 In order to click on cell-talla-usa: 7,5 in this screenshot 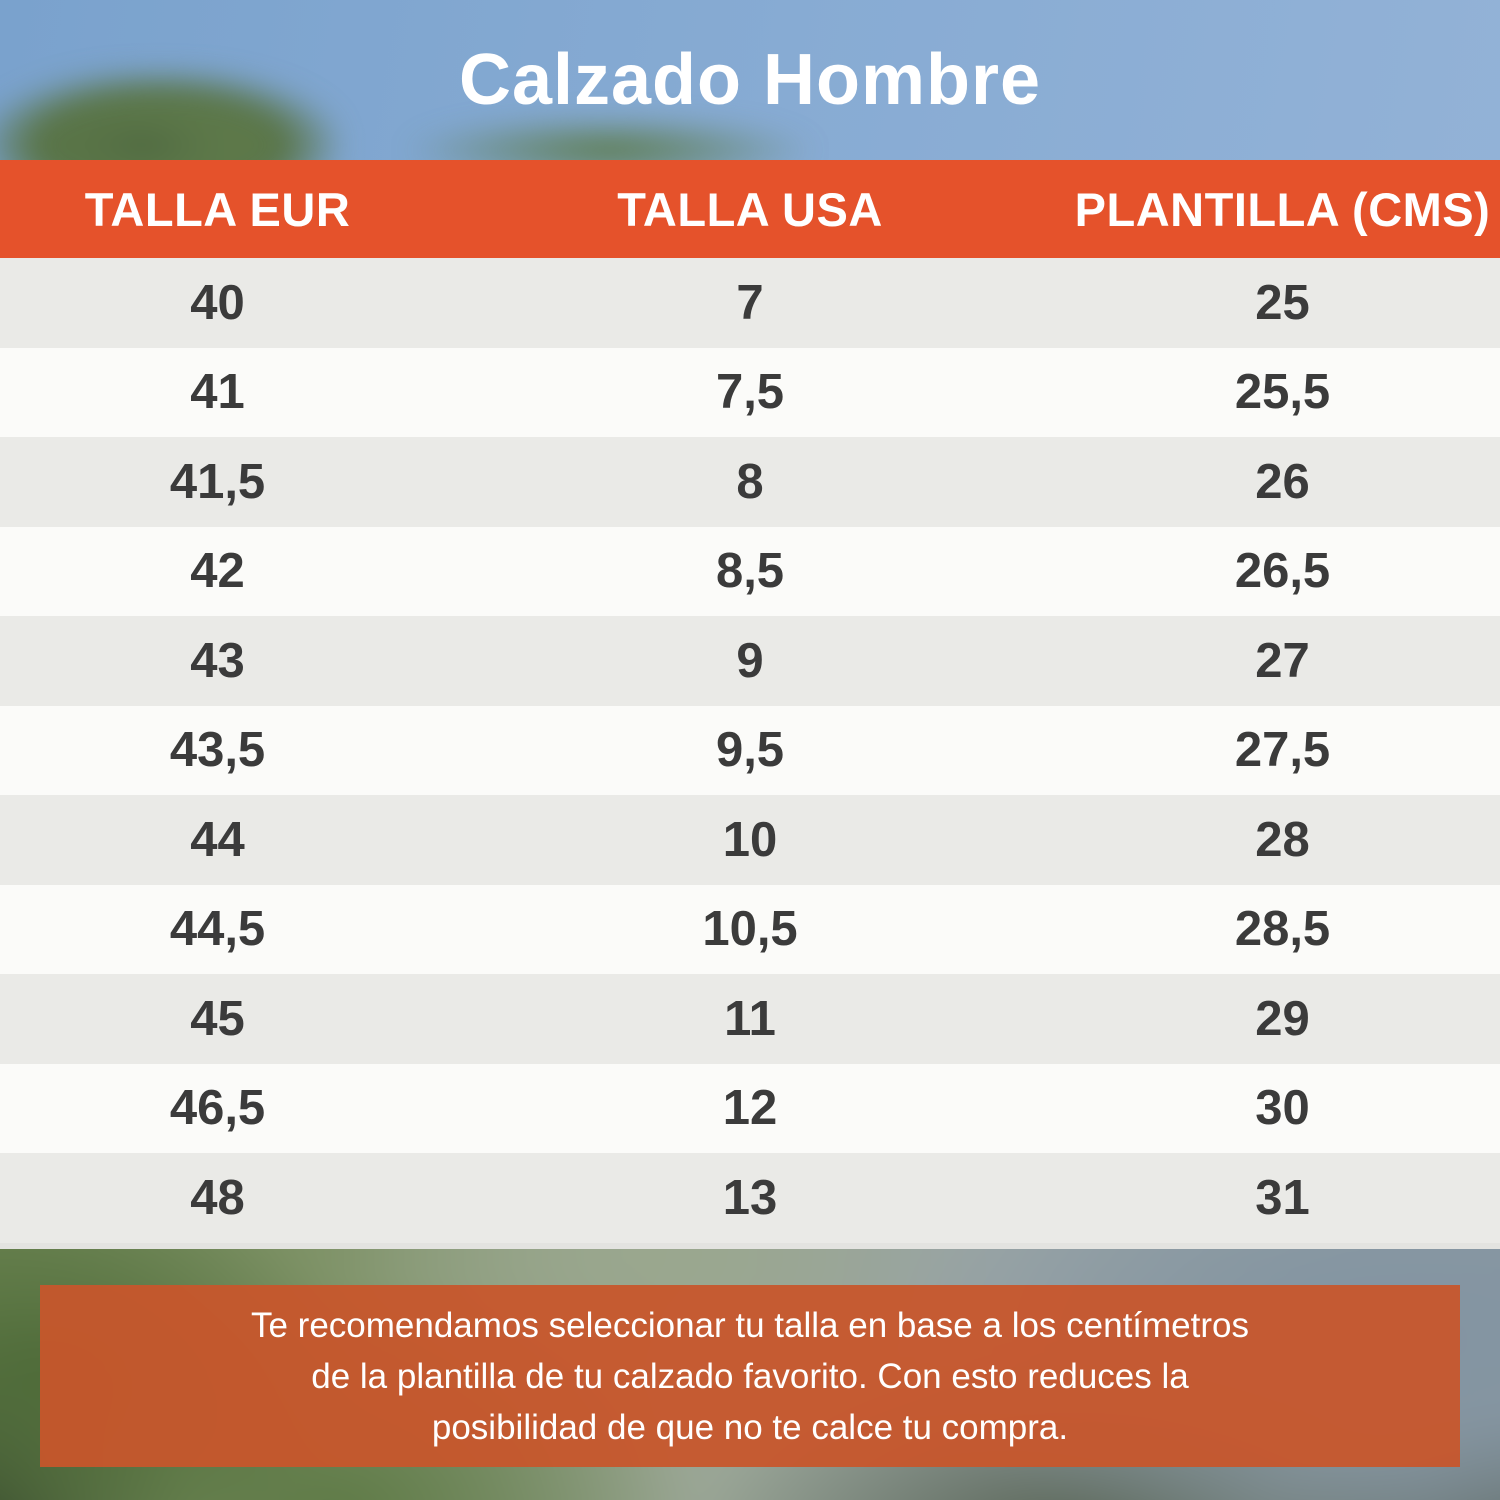, I will do `click(750, 392)`.